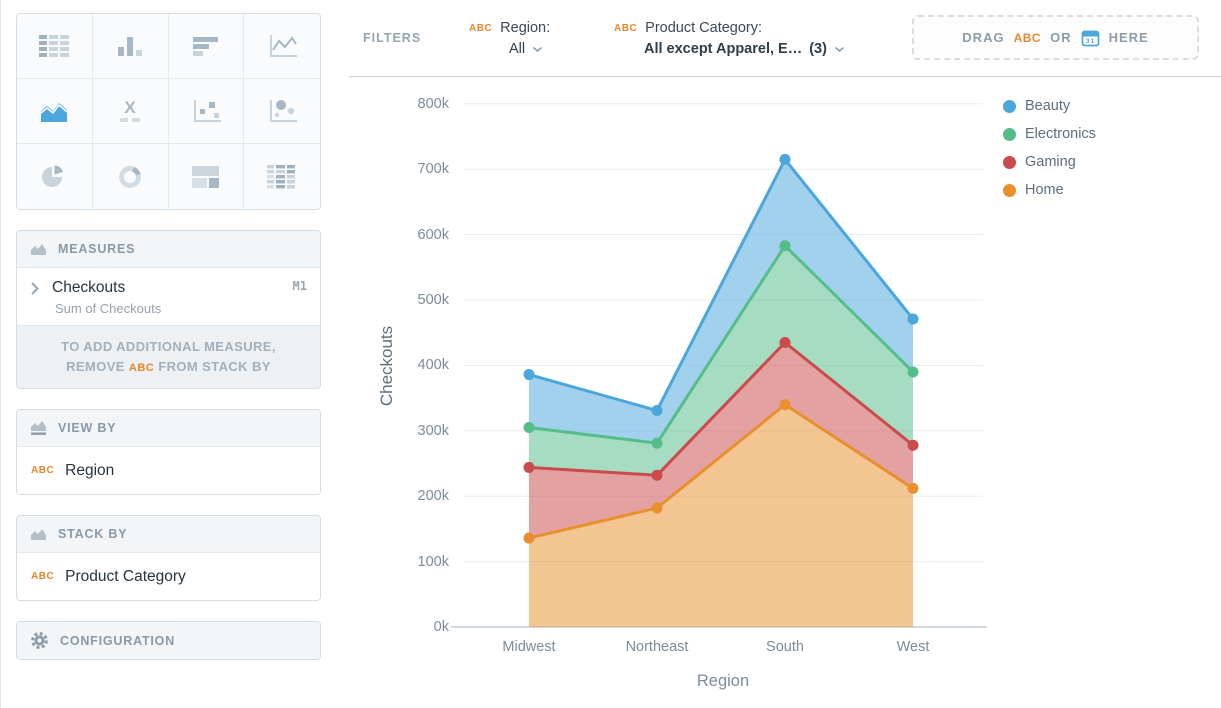 The image size is (1221, 708). Describe the element at coordinates (433, 169) in the screenshot. I see `y-tick-label: 700k` at that location.